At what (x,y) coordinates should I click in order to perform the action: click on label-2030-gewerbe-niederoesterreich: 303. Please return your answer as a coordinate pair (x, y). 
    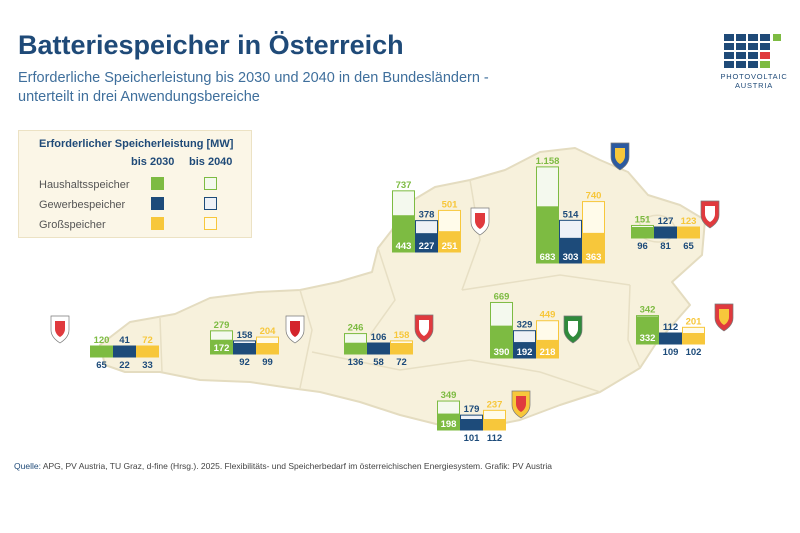
    Looking at the image, I should click on (571, 257).